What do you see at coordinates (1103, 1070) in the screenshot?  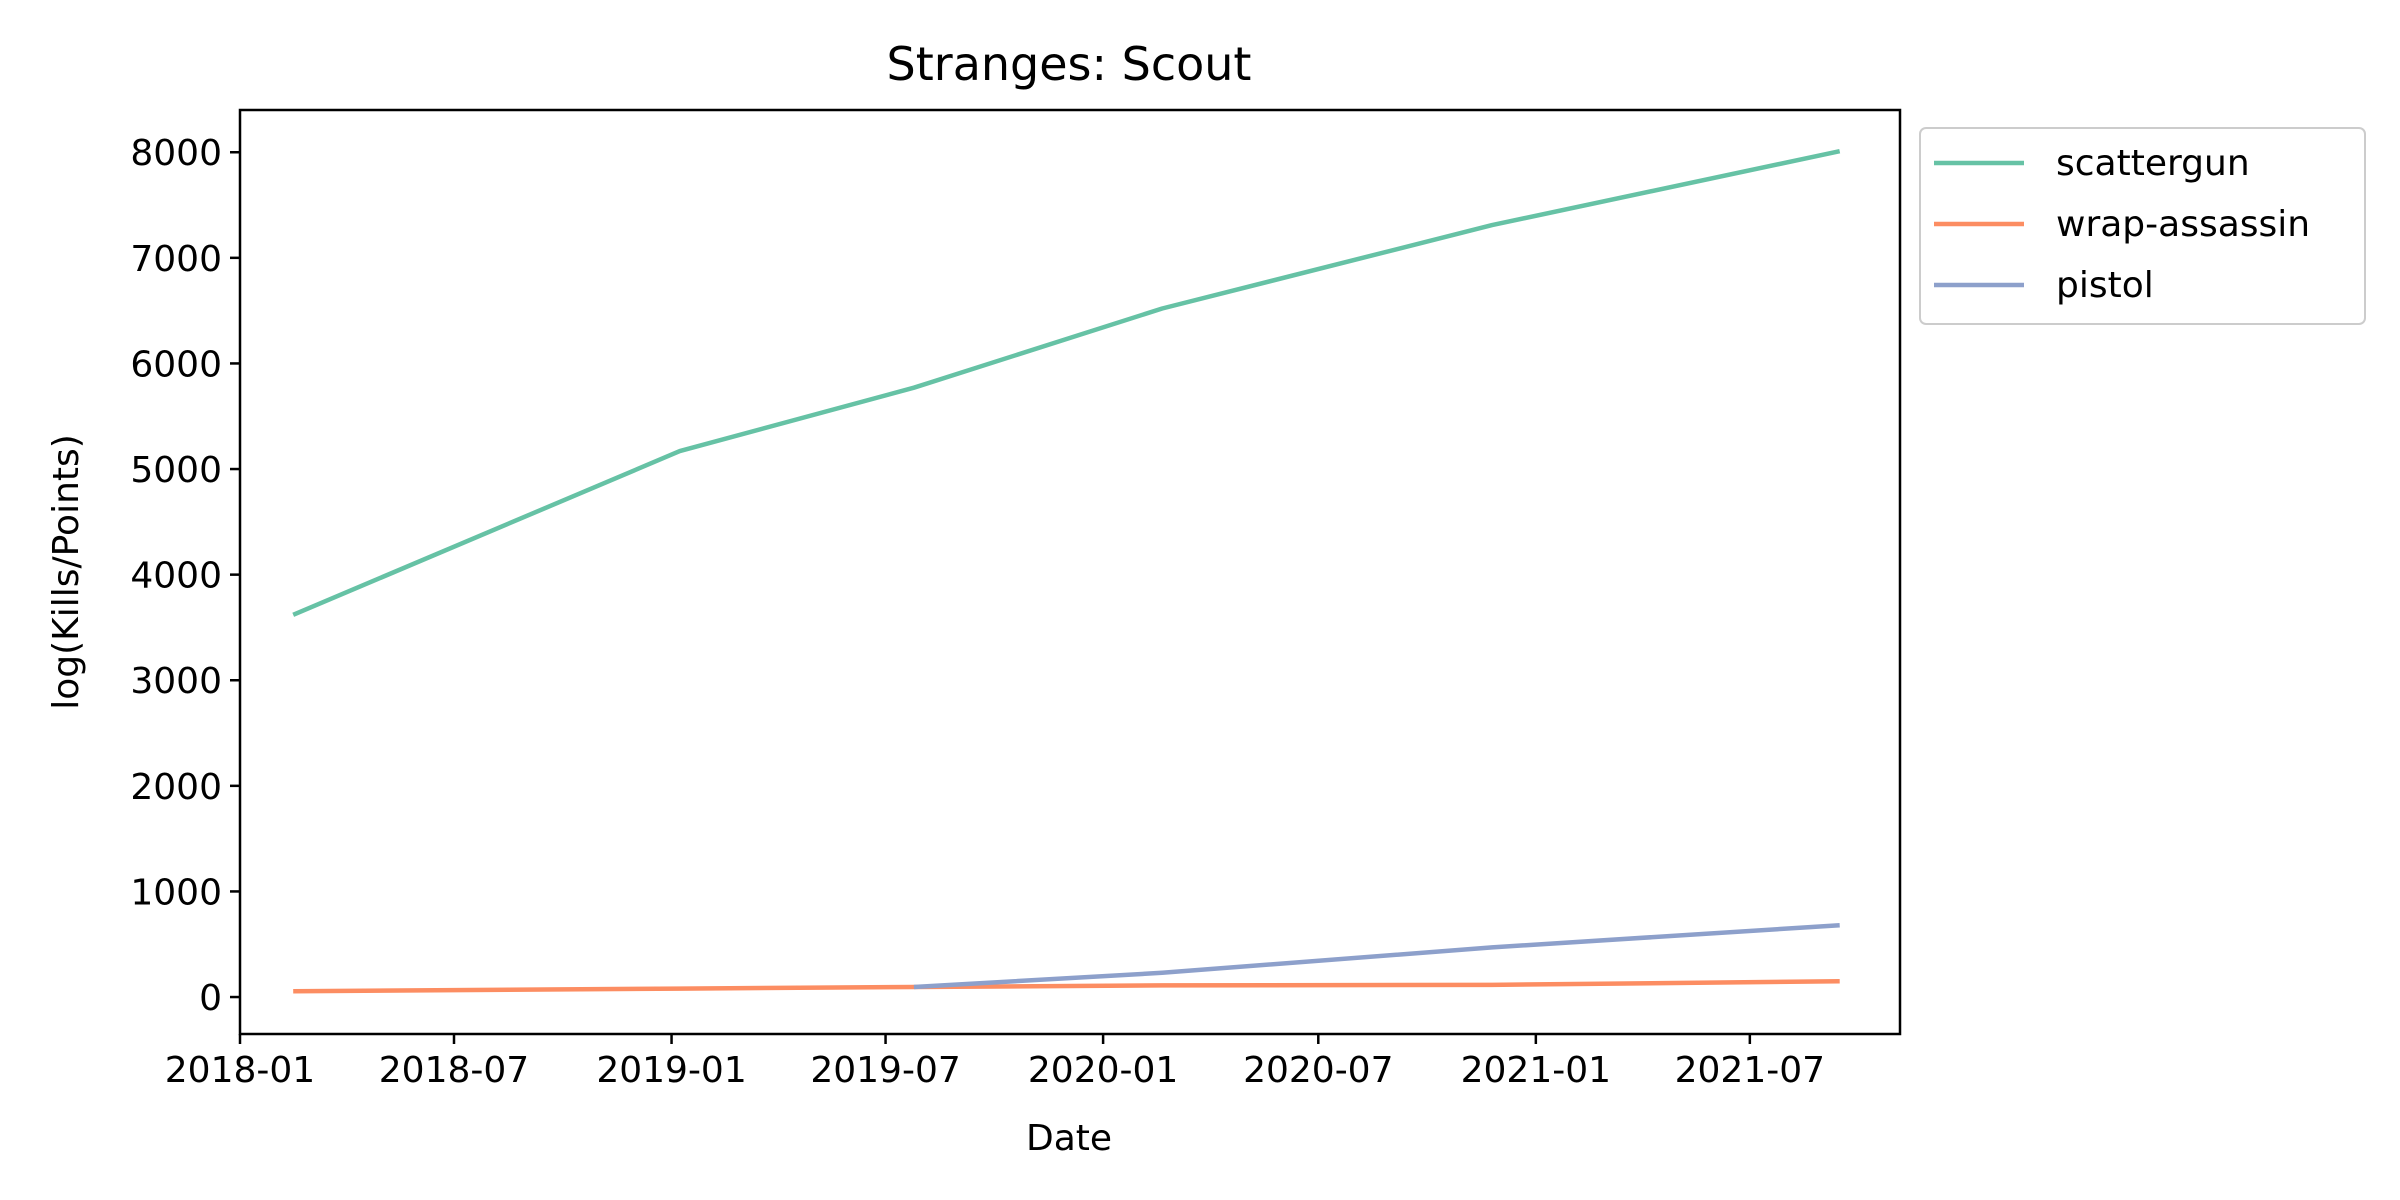 I see `x-tick-label: 2020-01` at bounding box center [1103, 1070].